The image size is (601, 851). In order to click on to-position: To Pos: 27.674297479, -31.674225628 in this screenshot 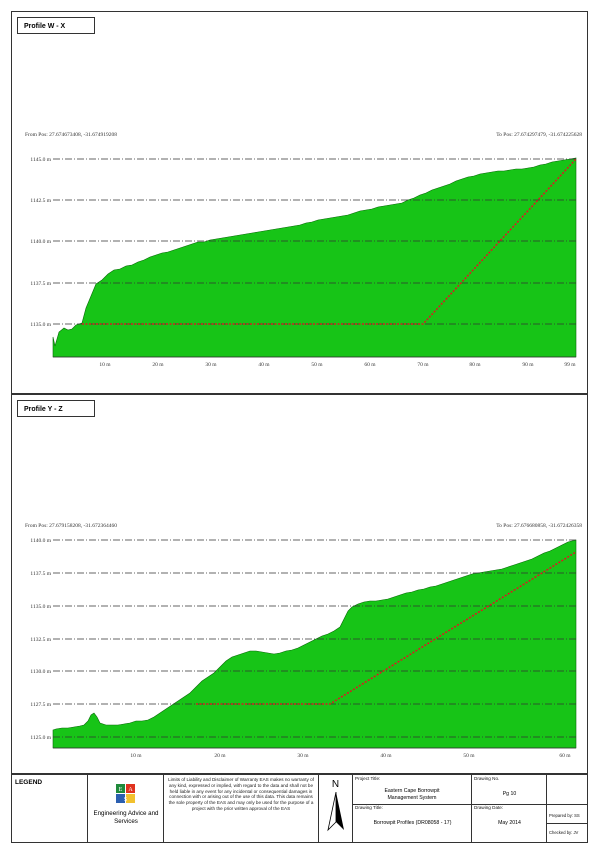, I will do `click(539, 135)`.